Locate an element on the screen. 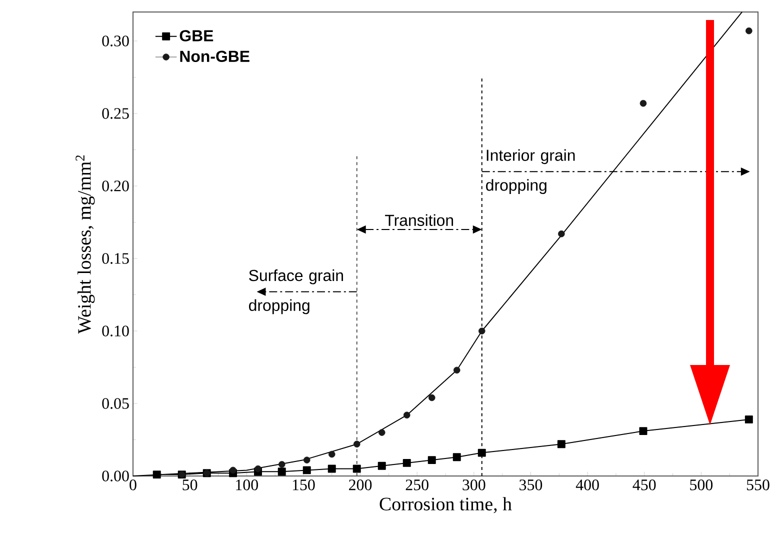 The image size is (782, 548). legend-label: Non-GBE is located at coordinates (215, 56).